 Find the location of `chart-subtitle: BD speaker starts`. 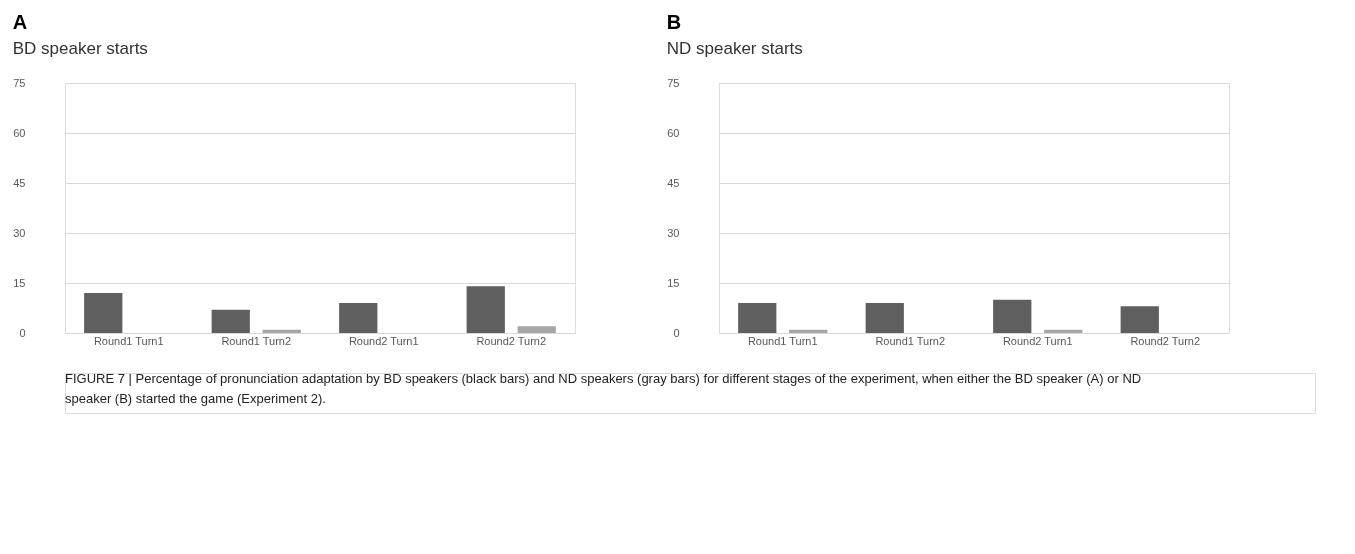

chart-subtitle: BD speaker starts is located at coordinates (80, 48).